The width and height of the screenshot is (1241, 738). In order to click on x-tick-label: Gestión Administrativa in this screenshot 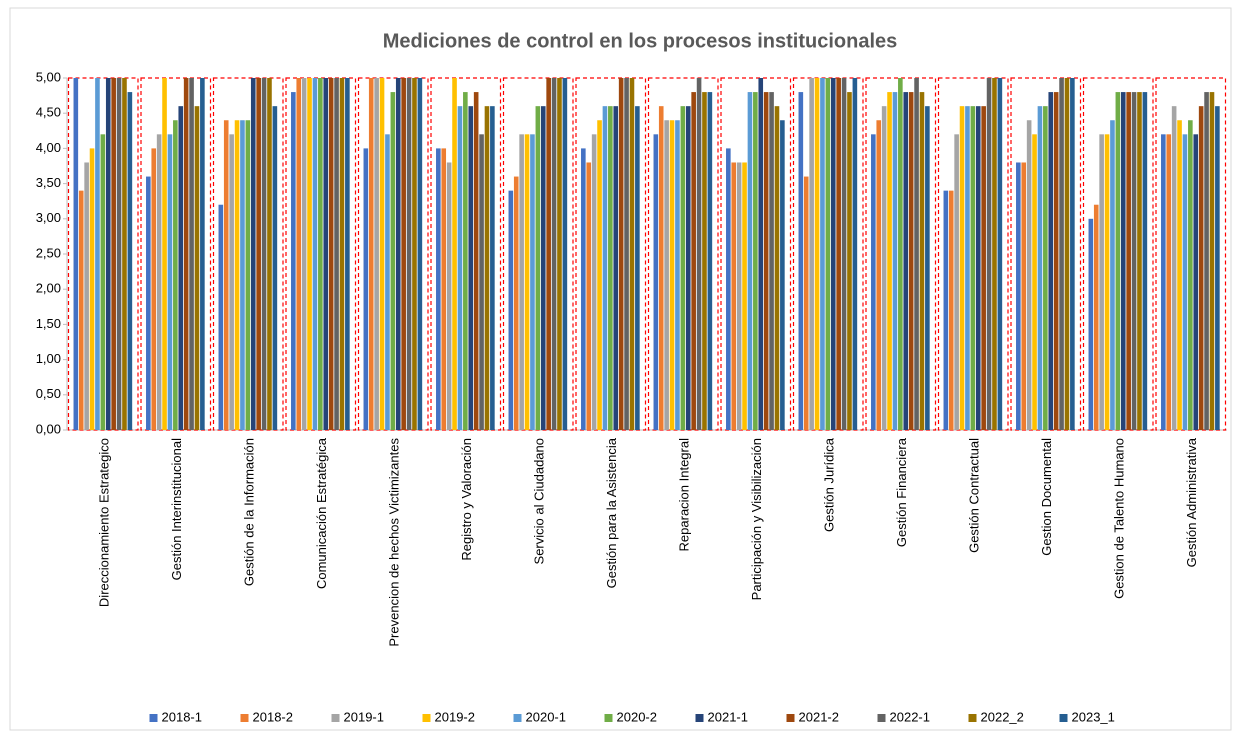, I will do `click(1191, 502)`.